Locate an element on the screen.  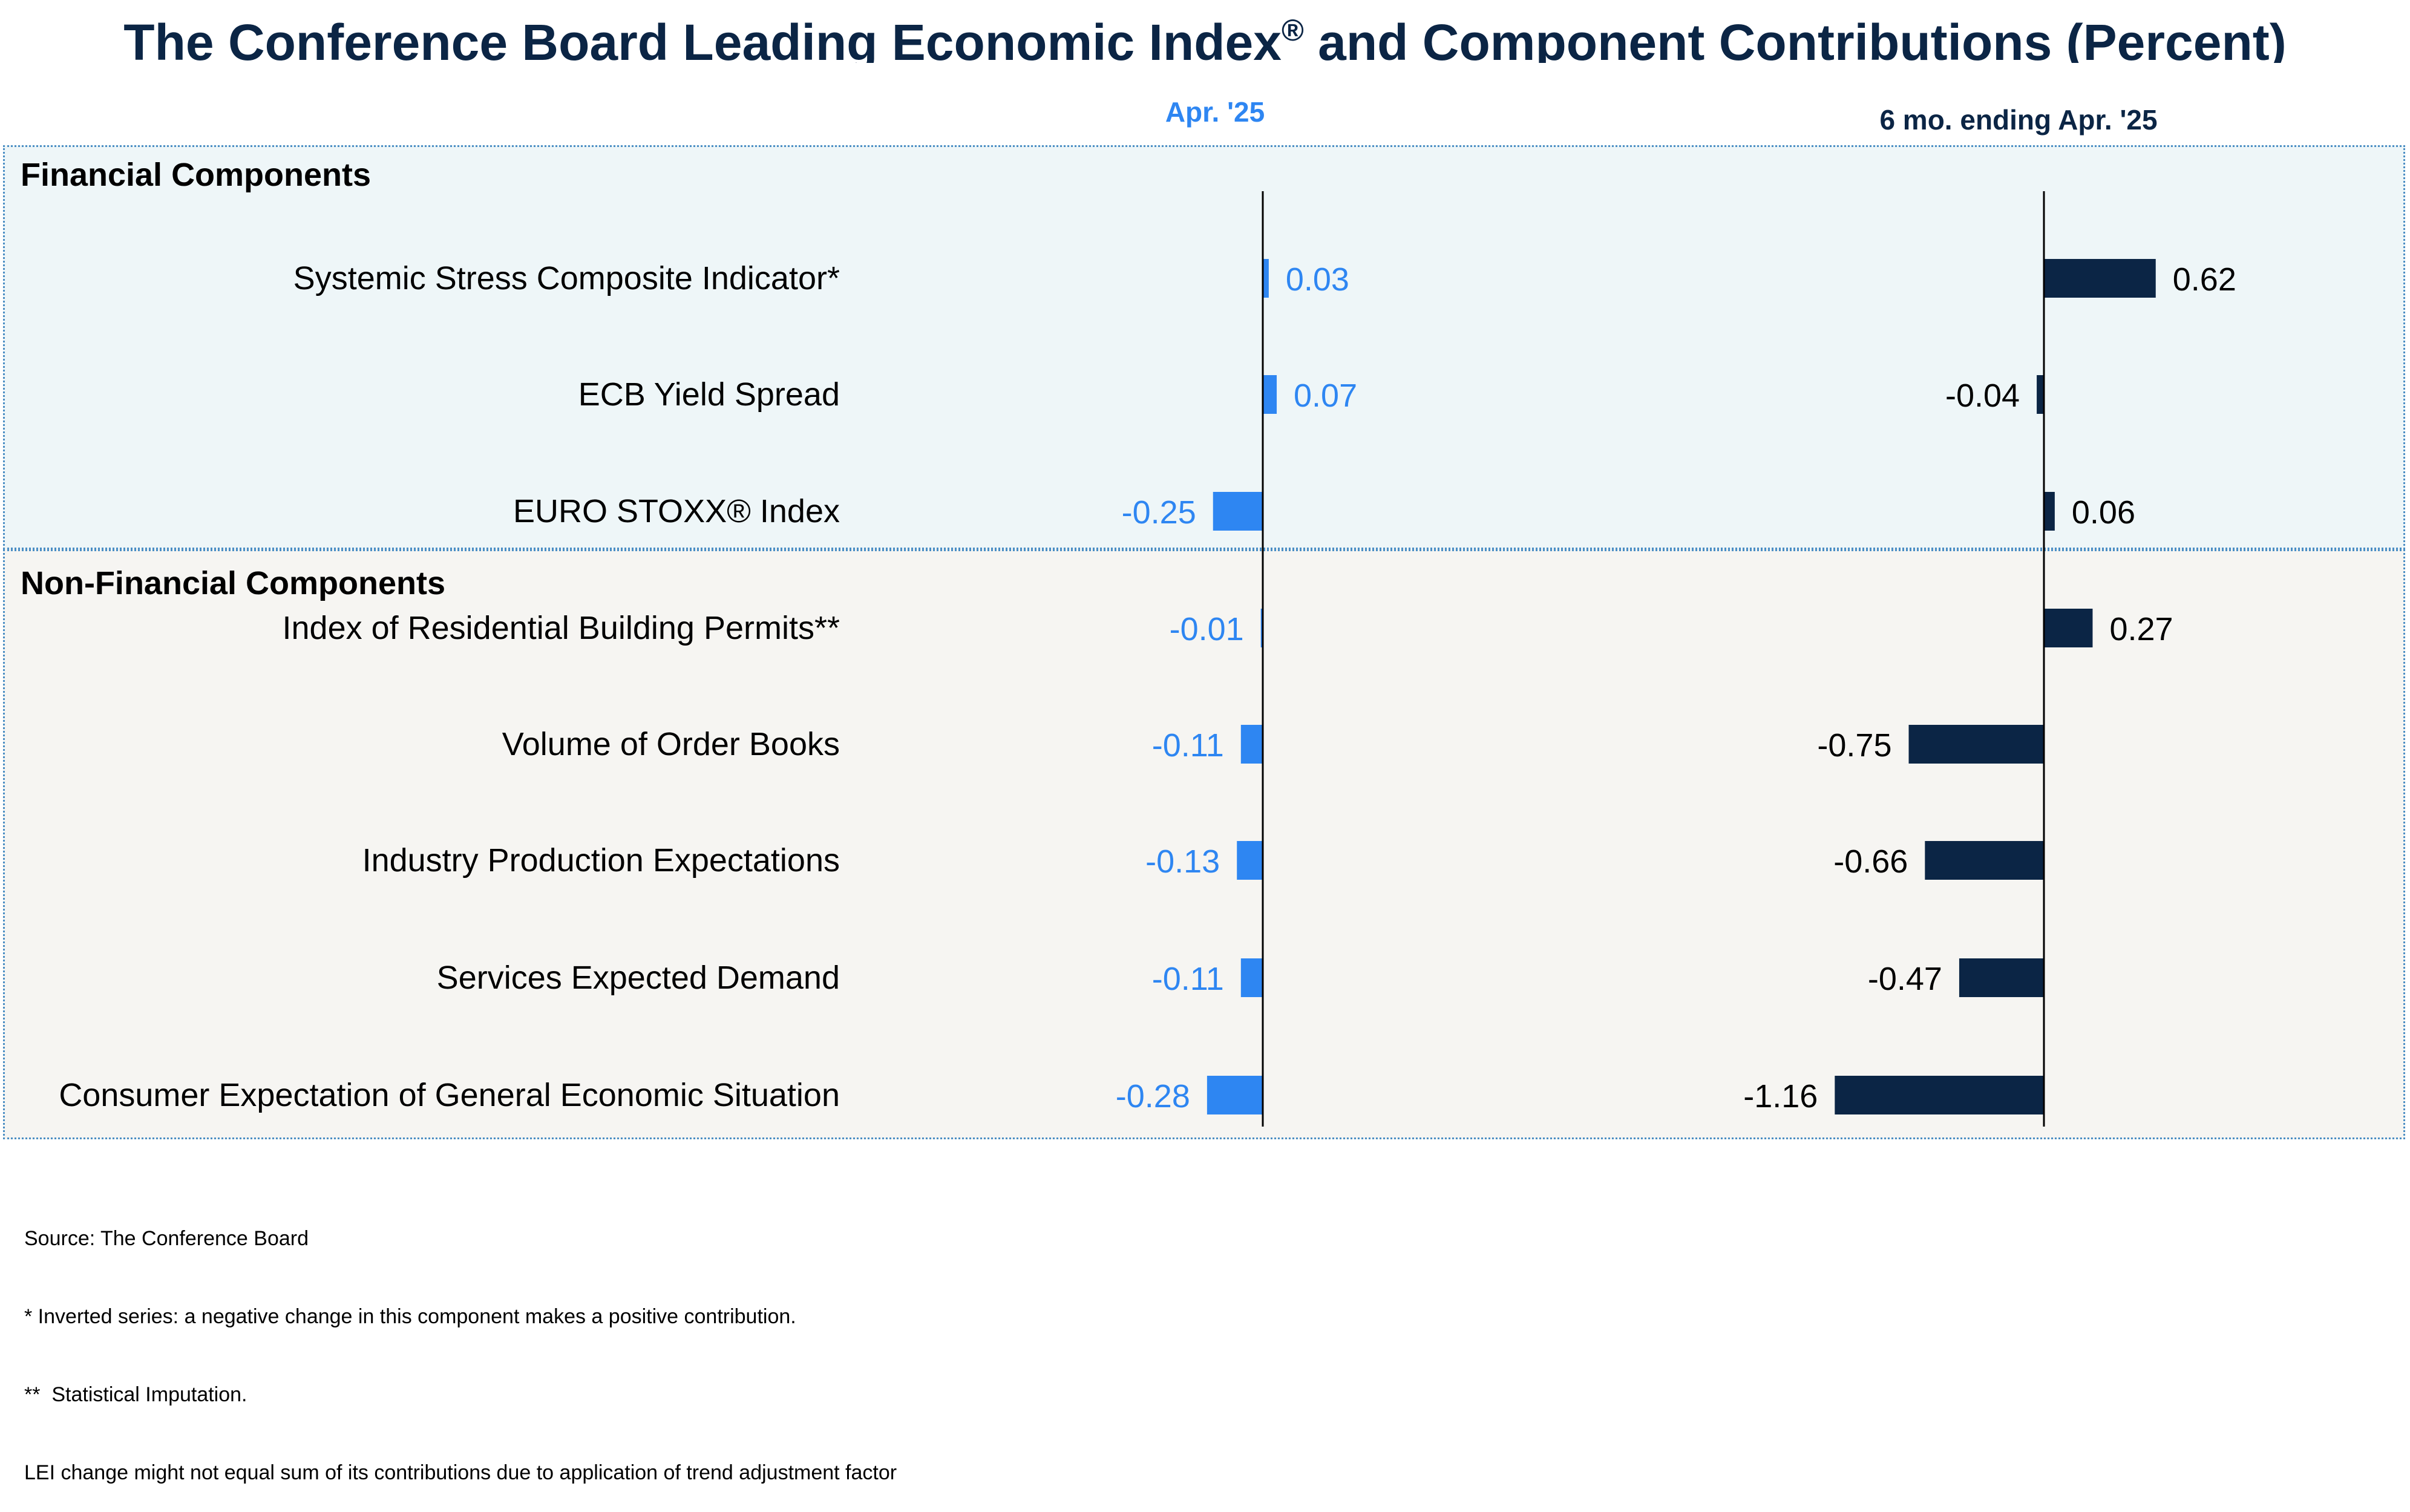
six-month-value-label: -1.16 is located at coordinates (1780, 1096).